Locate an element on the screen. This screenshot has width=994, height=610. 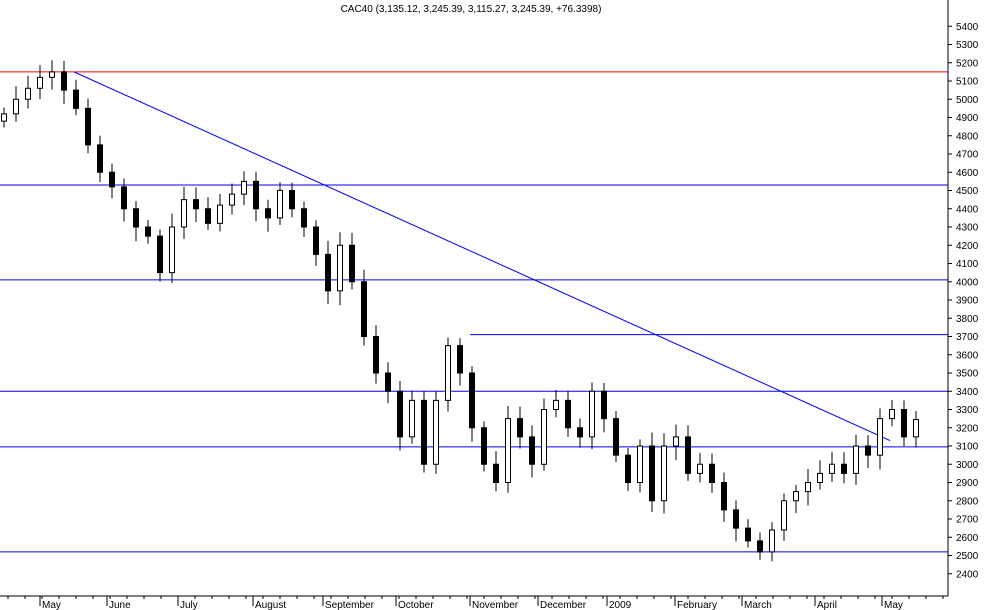
y-tick-label: 2800 is located at coordinates (967, 501).